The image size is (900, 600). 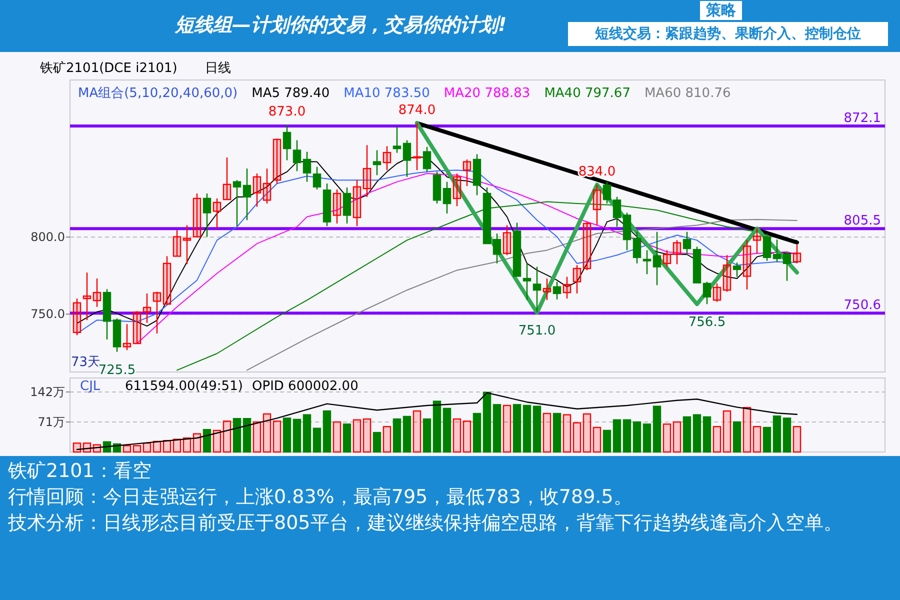 I want to click on annotation: 611594.00(49:51), so click(x=184, y=386).